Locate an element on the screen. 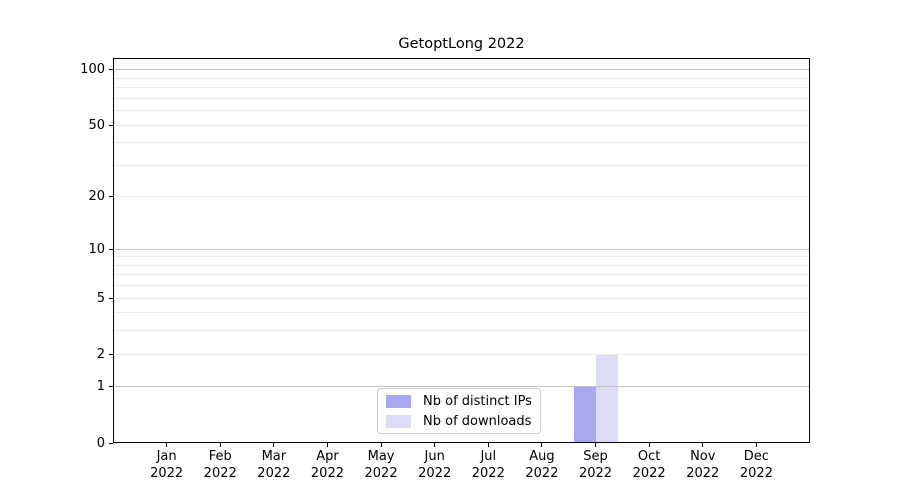 Image resolution: width=900 pixels, height=500 pixels. x-tick-label: Apr 2022 is located at coordinates (327, 465).